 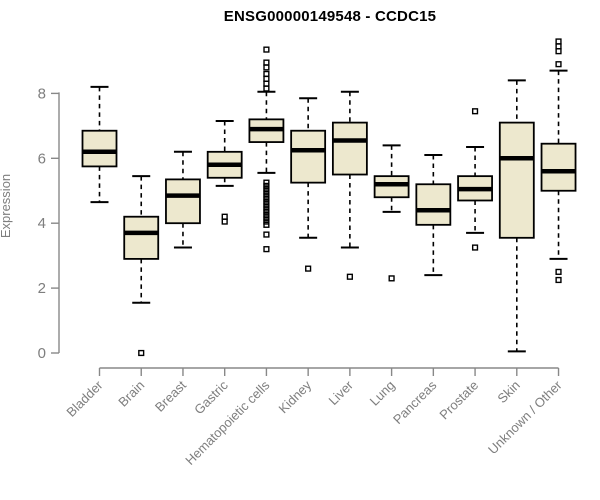 I want to click on chart-title: ENSG00000149548 - CCDC15, so click(x=330, y=16).